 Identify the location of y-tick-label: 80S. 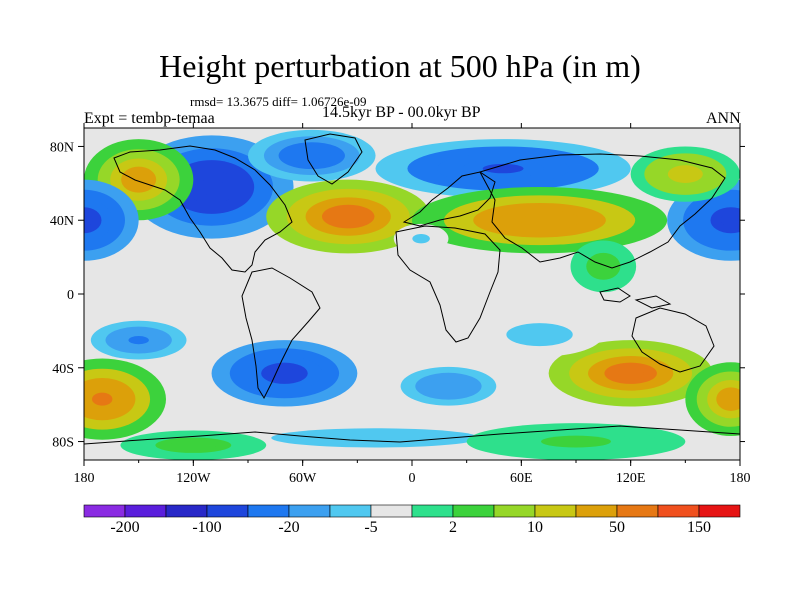
(63, 443).